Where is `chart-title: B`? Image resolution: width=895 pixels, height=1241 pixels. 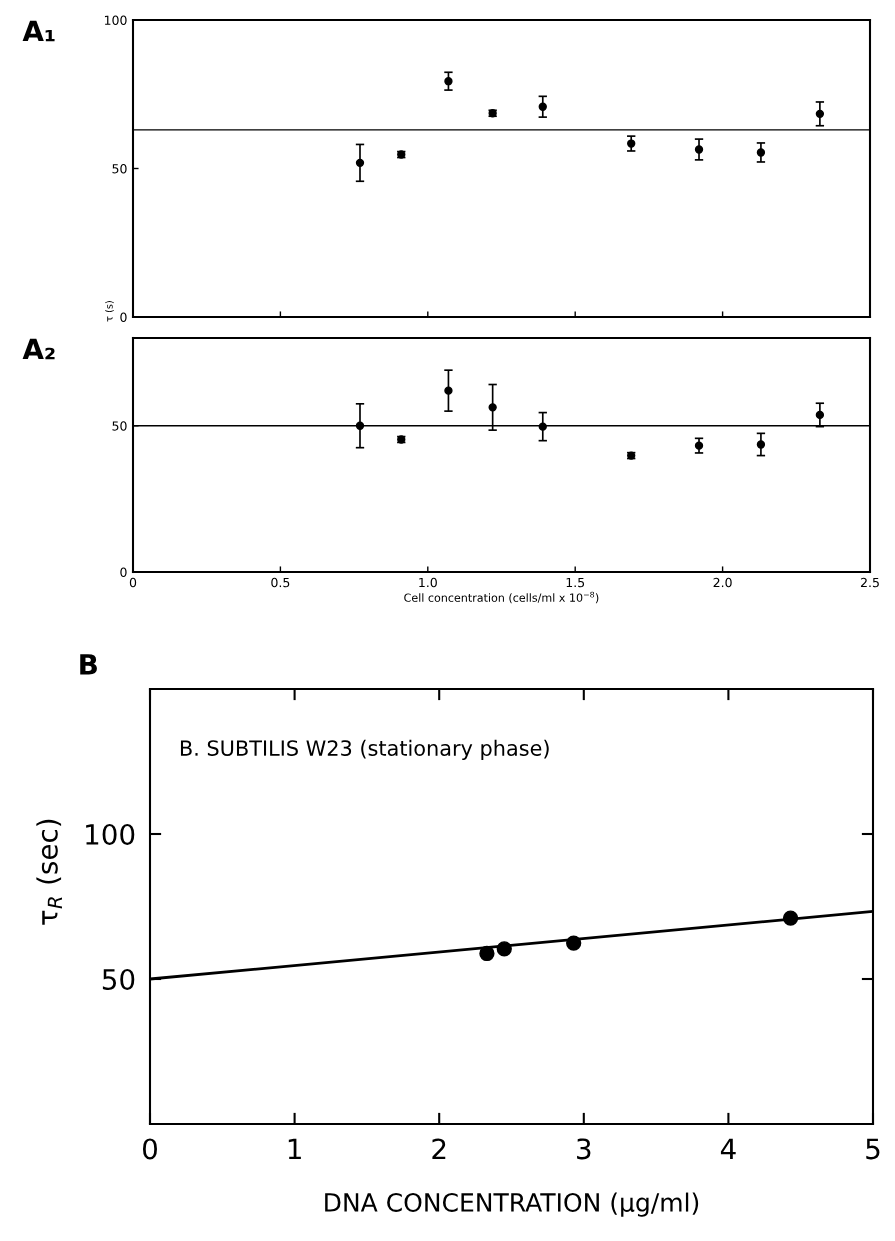
chart-title: B is located at coordinates (88, 664).